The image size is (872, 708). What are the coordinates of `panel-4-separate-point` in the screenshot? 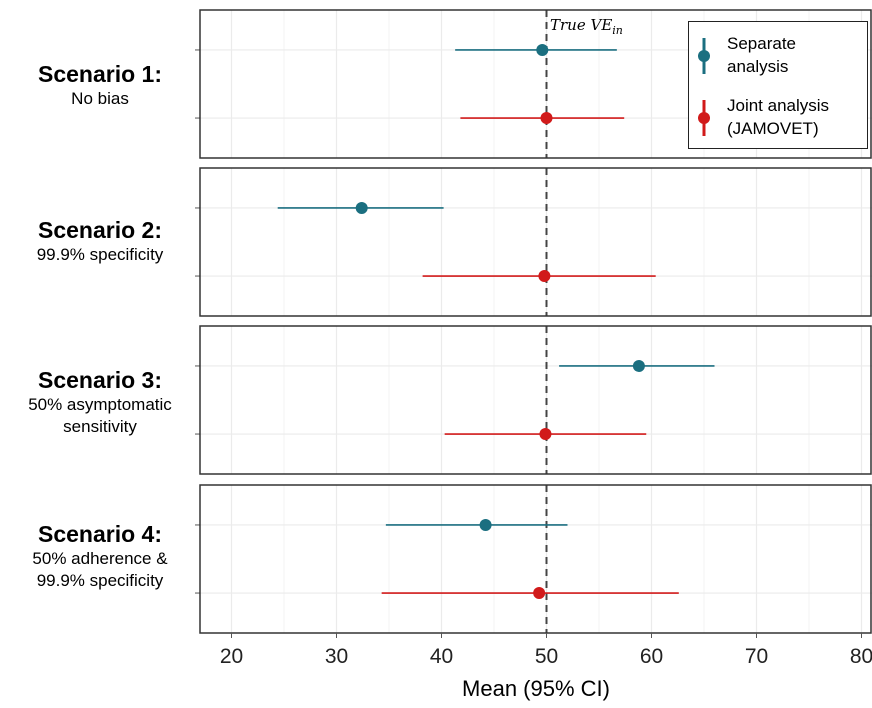 It's located at (485, 524).